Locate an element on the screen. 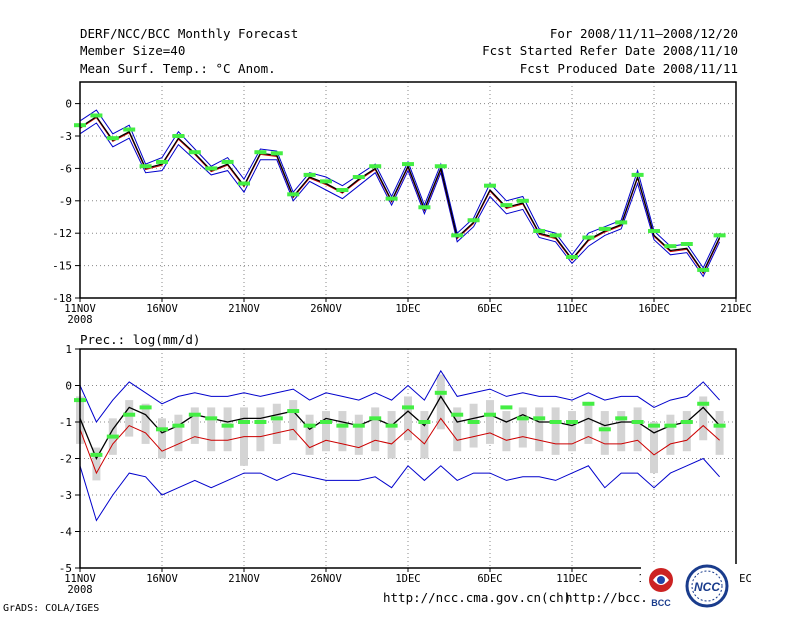 The width and height of the screenshot is (800, 618). x-tick-label: 26NOV is located at coordinates (326, 579).